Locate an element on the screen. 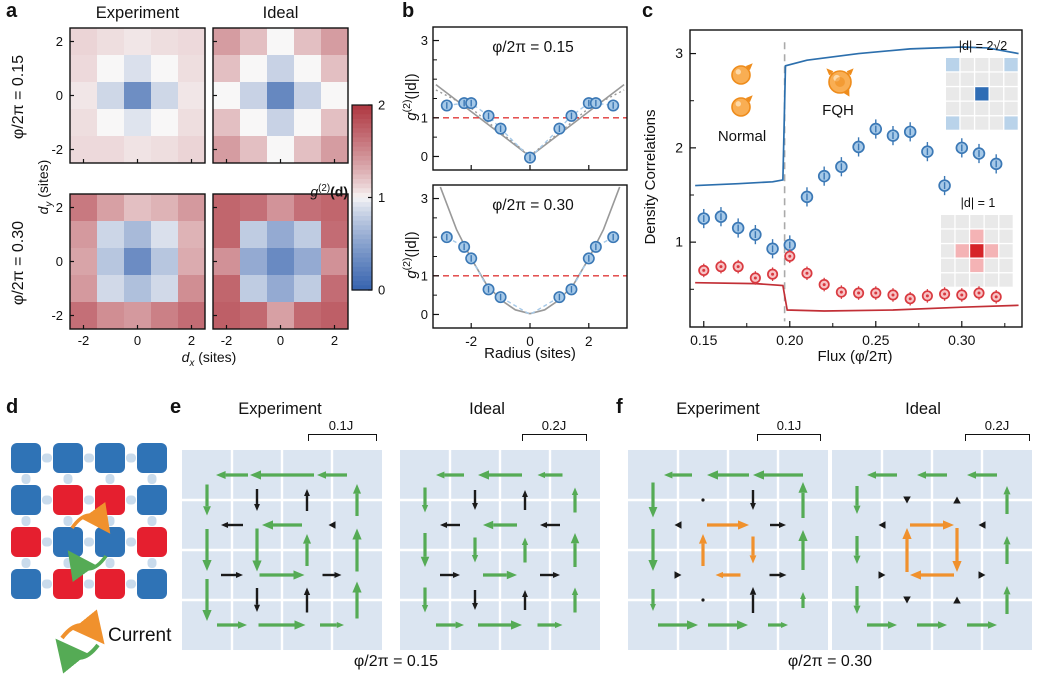 Image resolution: width=1038 pixels, height=682 pixels. panel-a-xlabel: dx (sites) is located at coordinates (209, 359).